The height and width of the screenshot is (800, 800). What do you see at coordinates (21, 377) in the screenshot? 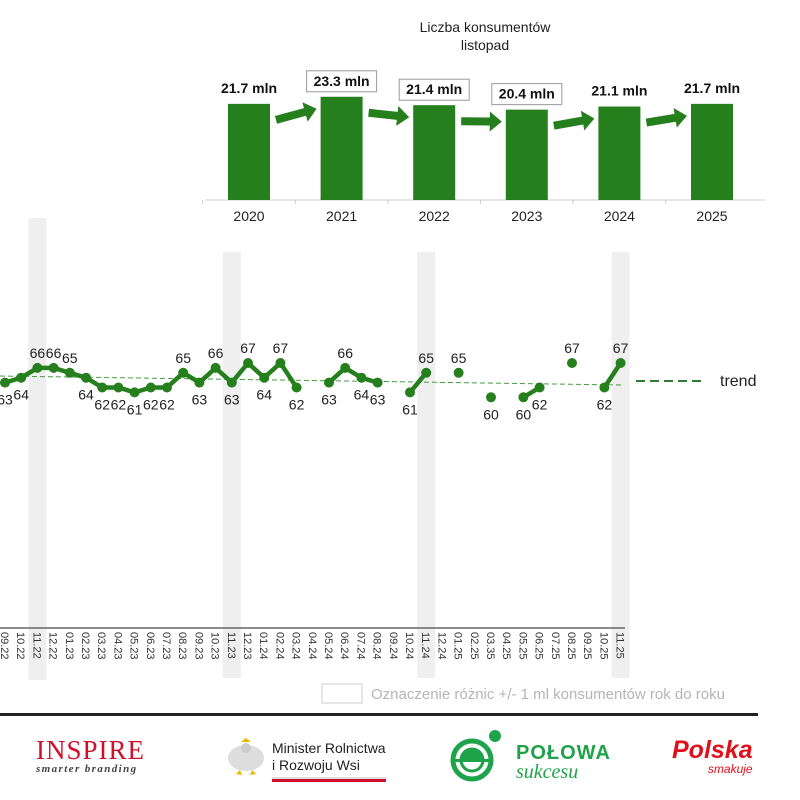
I see `data-point-10.22` at bounding box center [21, 377].